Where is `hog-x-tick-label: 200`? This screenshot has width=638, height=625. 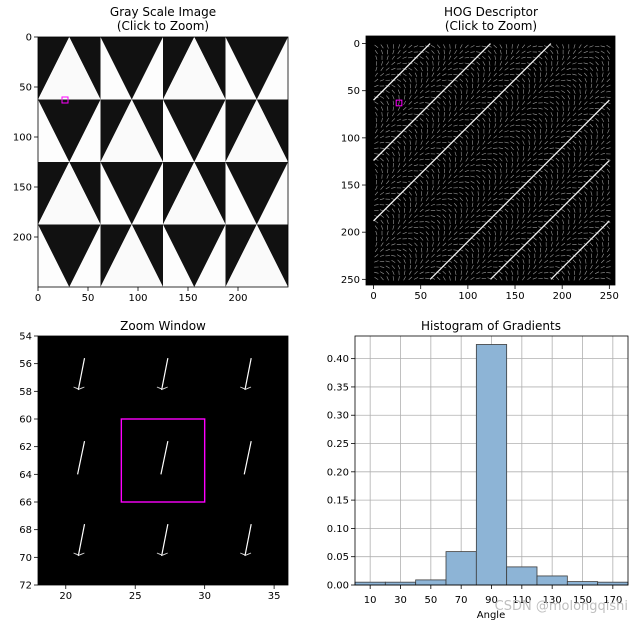
hog-x-tick-label: 200 is located at coordinates (562, 296).